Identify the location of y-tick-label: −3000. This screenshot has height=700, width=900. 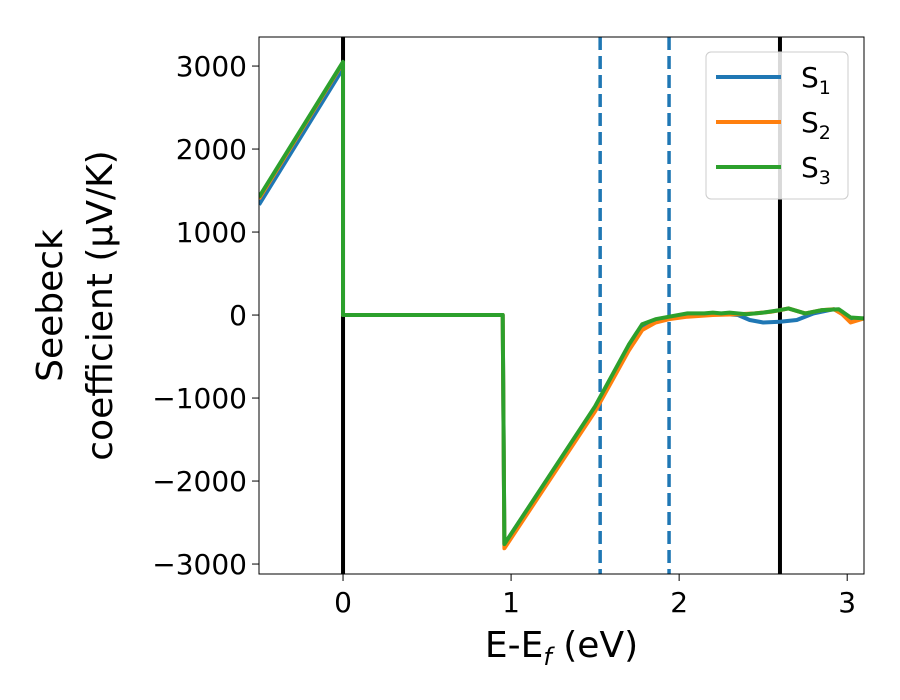
(199, 564).